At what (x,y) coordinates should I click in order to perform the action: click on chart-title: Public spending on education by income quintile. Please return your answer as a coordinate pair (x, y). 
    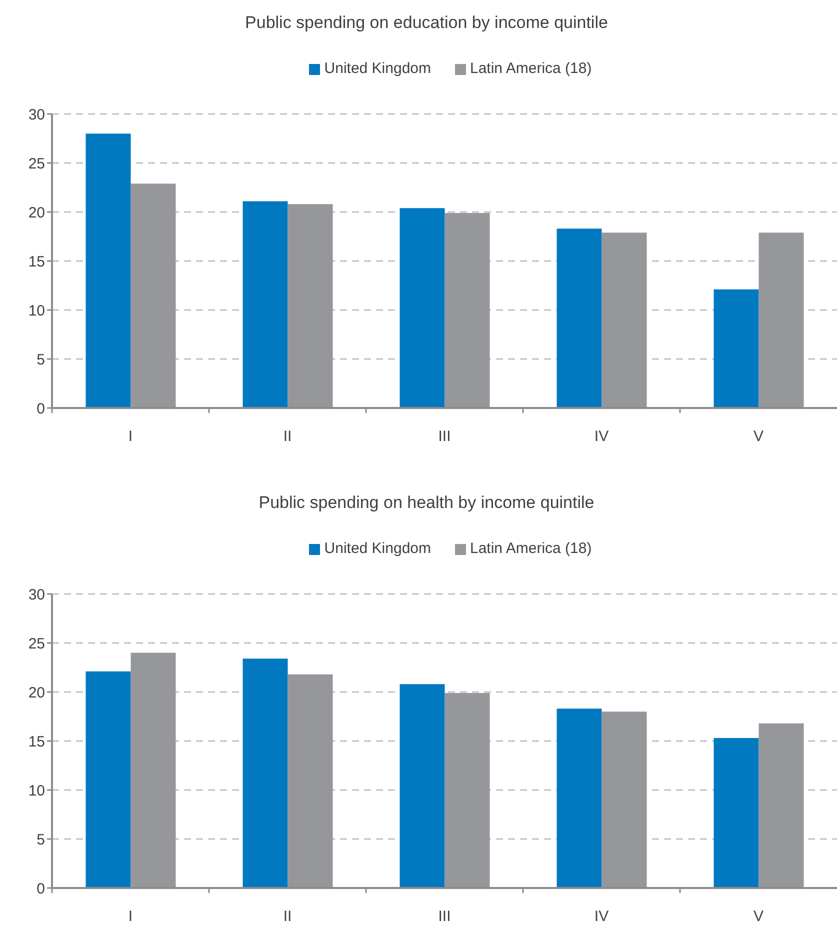
    Looking at the image, I should click on (426, 23).